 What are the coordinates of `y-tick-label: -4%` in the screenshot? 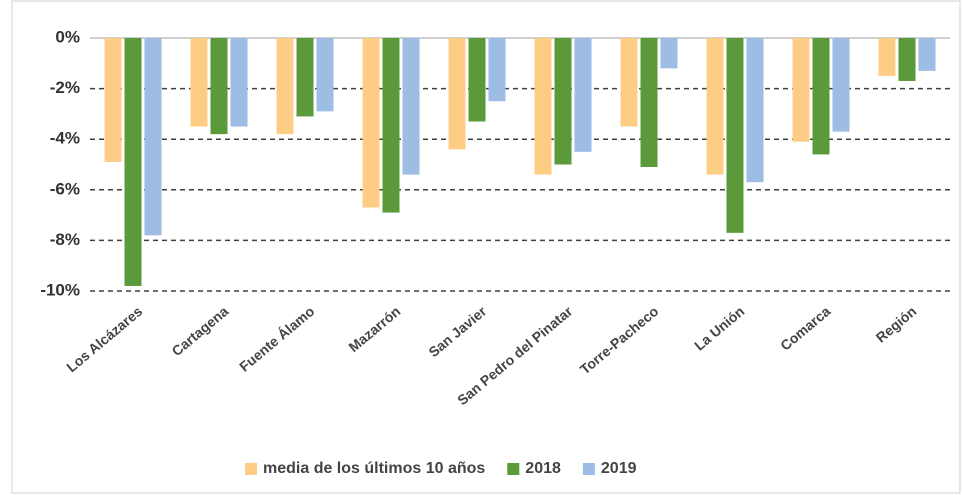 It's located at (65, 138).